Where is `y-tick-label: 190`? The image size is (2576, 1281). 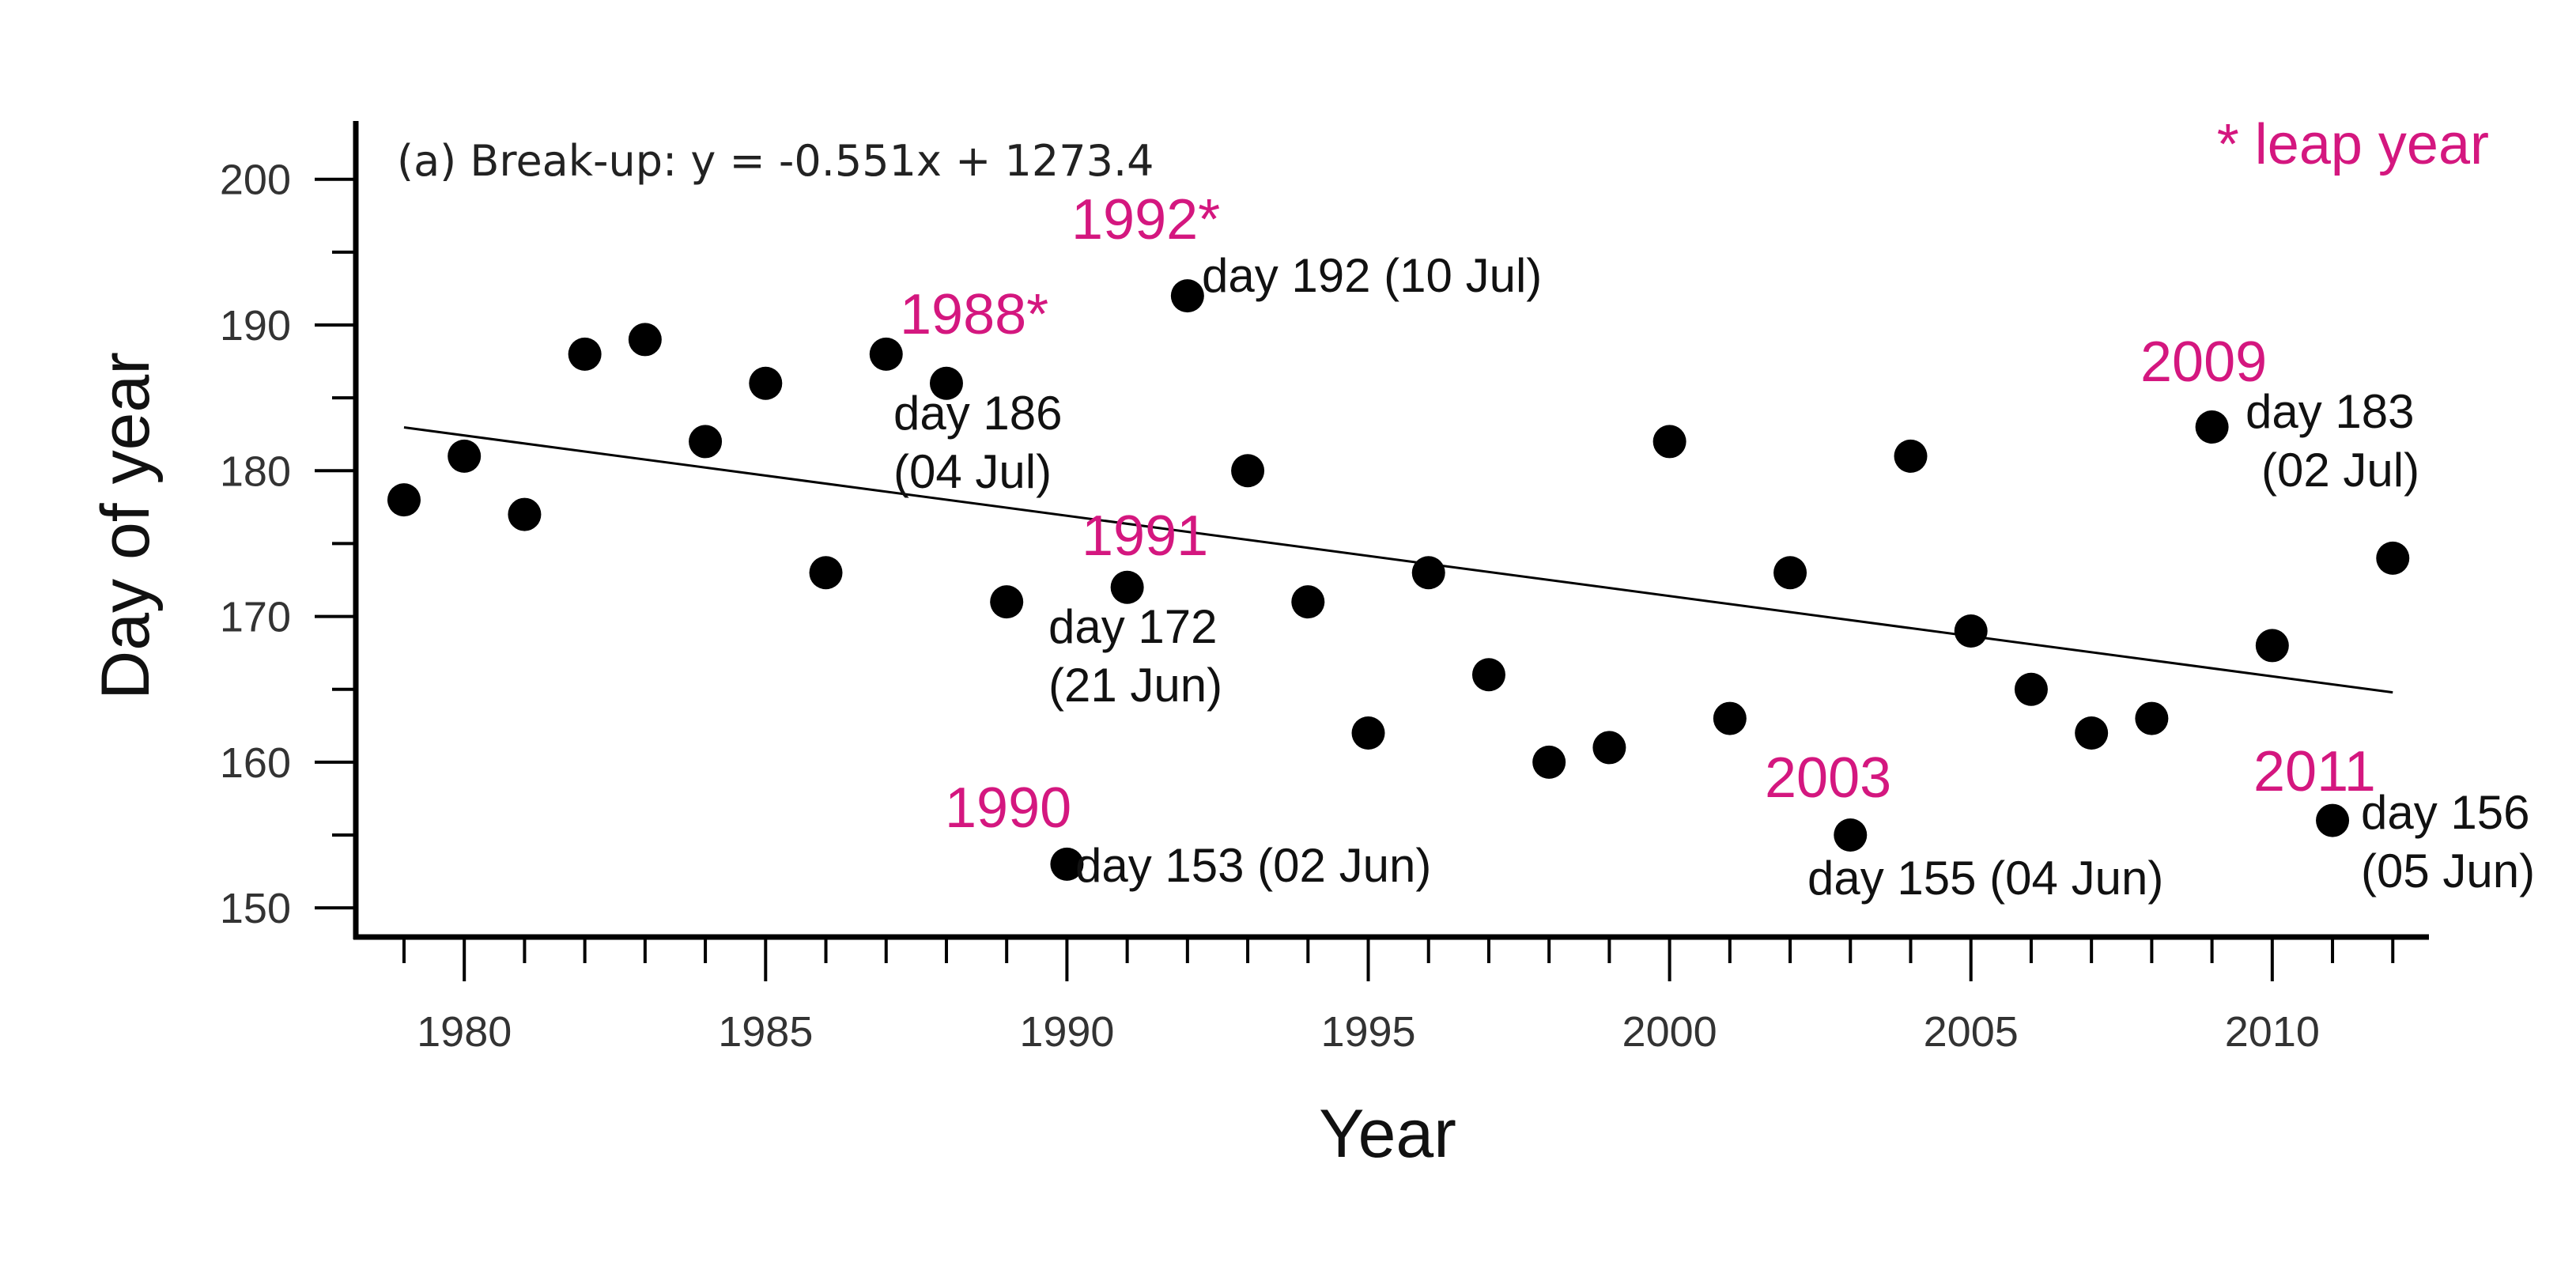
y-tick-label: 190 is located at coordinates (255, 326).